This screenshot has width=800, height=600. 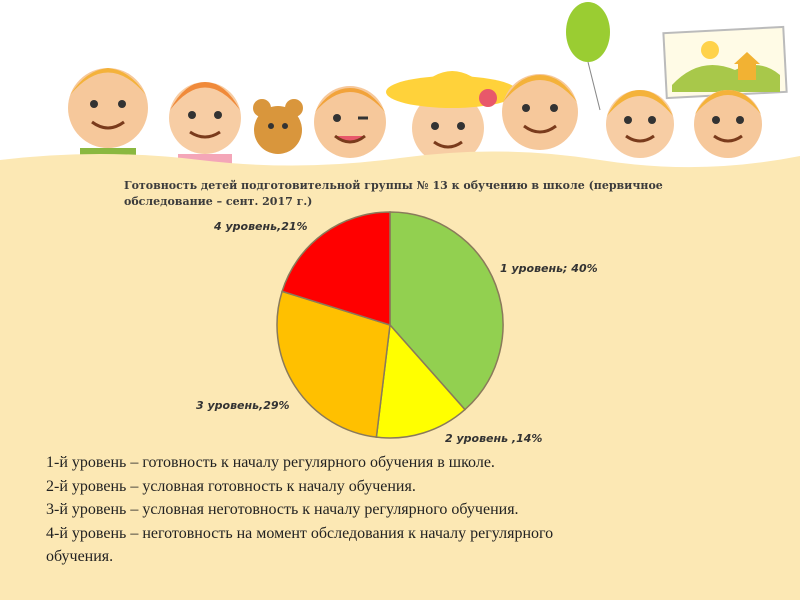 I want to click on pie-slice-label: 1 уровень; 40%, so click(x=549, y=268).